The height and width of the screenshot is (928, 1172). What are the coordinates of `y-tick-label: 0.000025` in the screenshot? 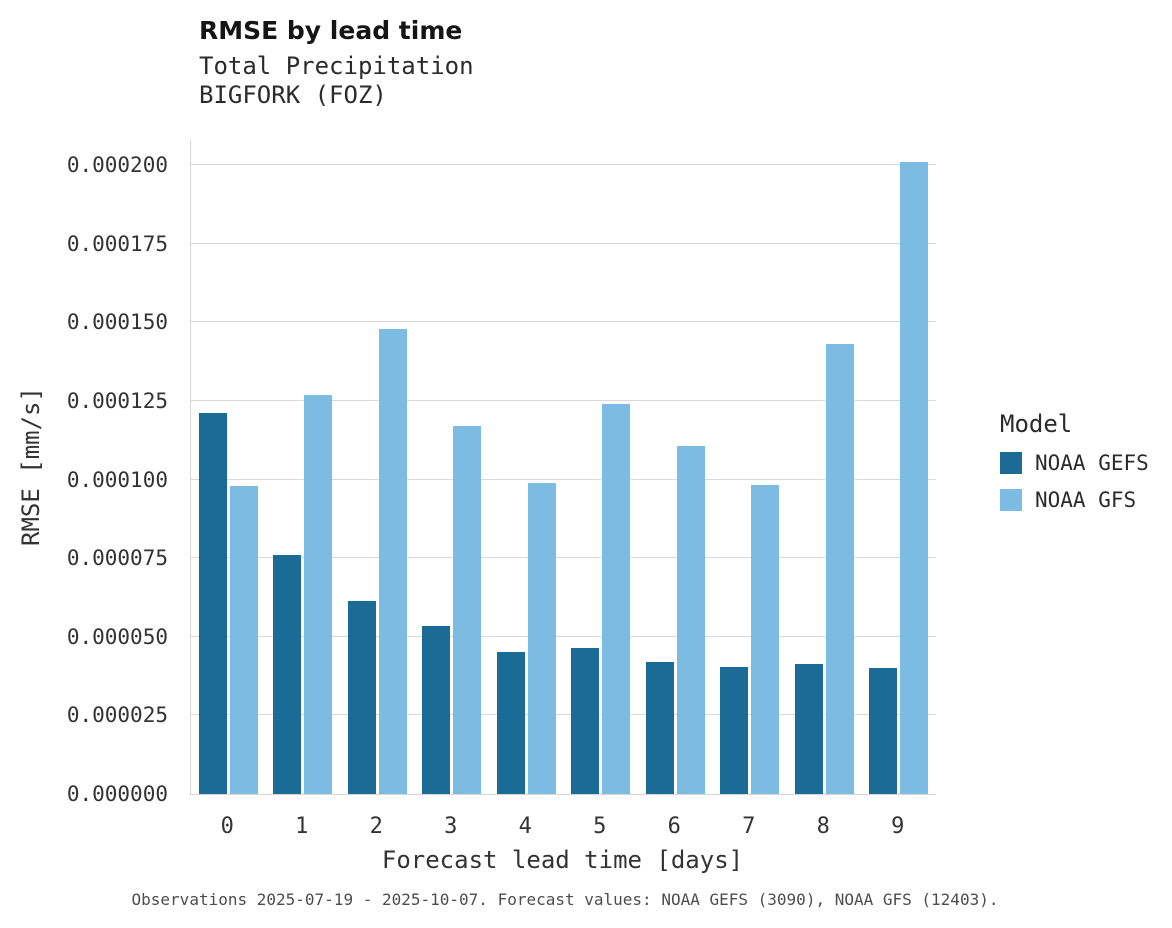 It's located at (117, 715).